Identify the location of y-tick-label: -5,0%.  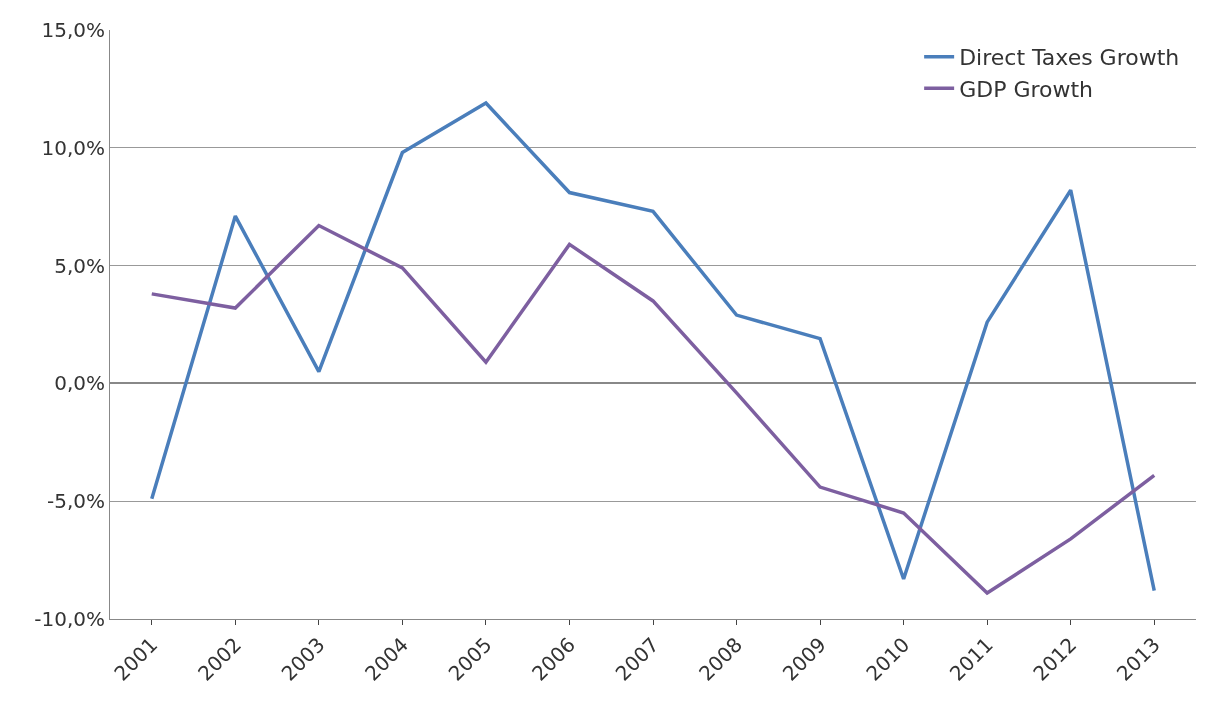
(75, 501).